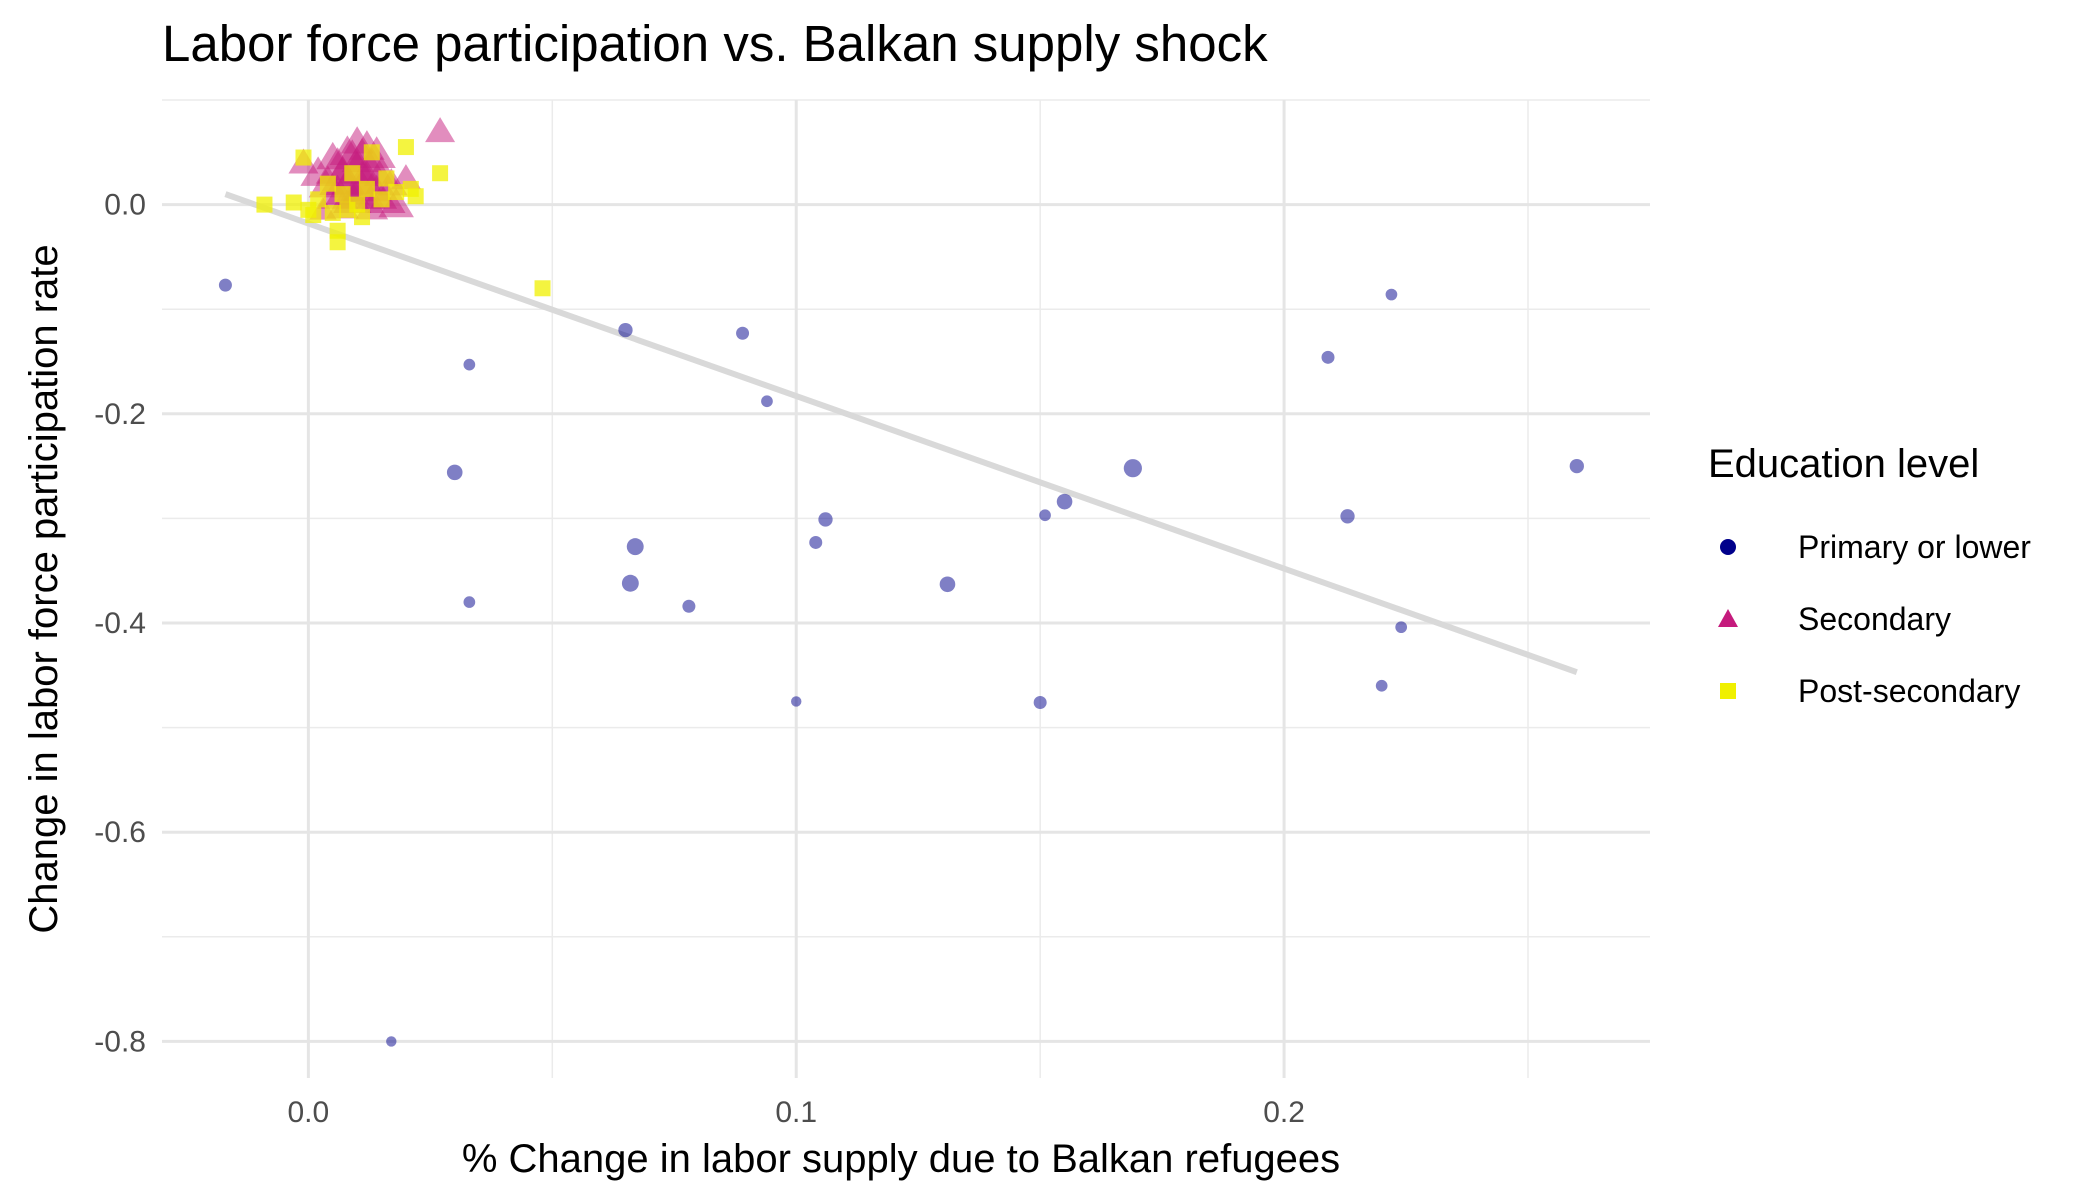  What do you see at coordinates (120, 832) in the screenshot?
I see `y-tick-label: -0.6` at bounding box center [120, 832].